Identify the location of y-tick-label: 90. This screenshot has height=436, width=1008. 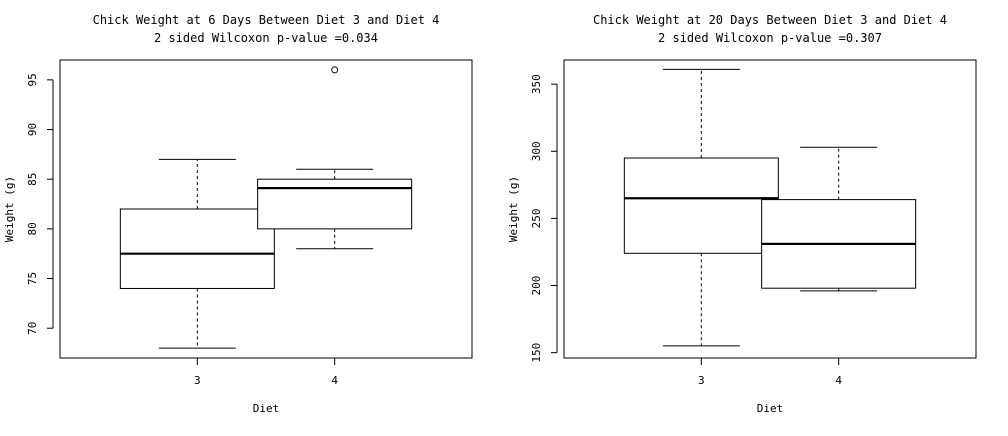
(32, 129).